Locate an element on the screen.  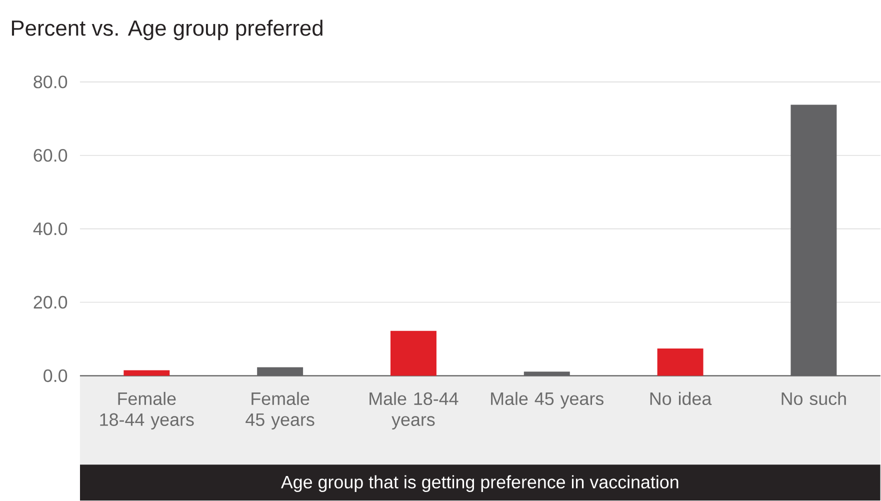
x-tick-label: Female 18-44 years is located at coordinates (147, 411).